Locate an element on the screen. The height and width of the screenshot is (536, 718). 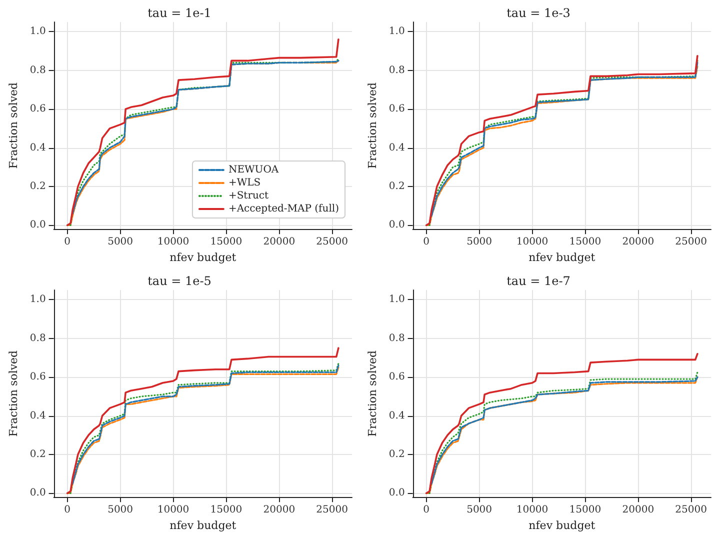
chart-title: tau = 1e-5 is located at coordinates (180, 281).